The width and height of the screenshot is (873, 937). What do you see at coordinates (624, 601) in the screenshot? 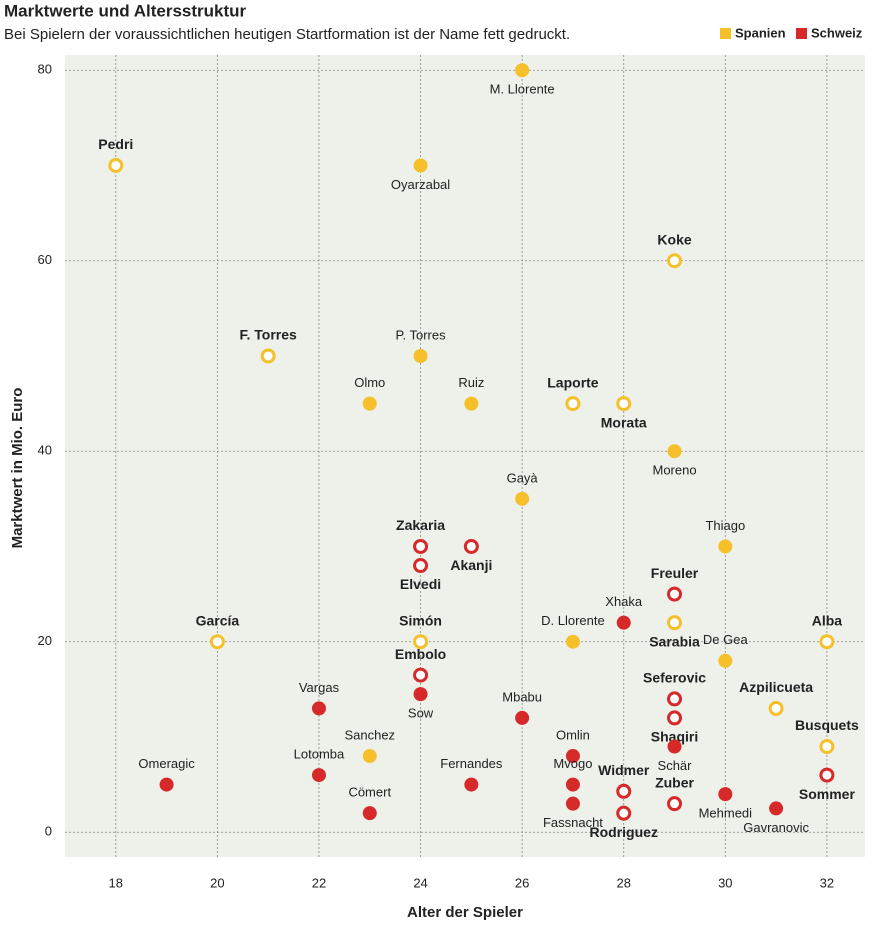
I see `point-label: Xhaka` at bounding box center [624, 601].